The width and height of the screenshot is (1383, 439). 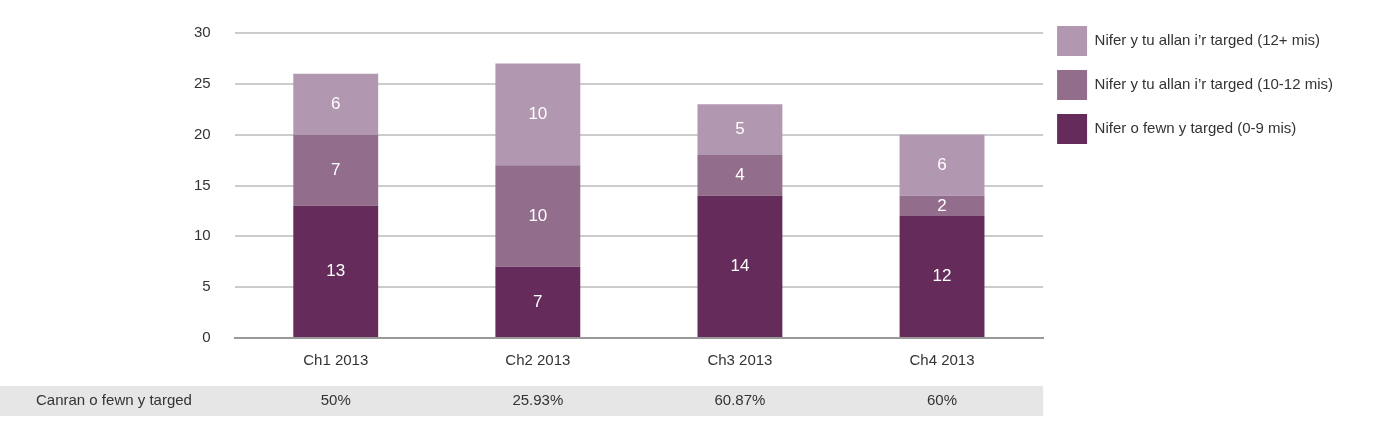 I want to click on data-label: 4, so click(x=740, y=175).